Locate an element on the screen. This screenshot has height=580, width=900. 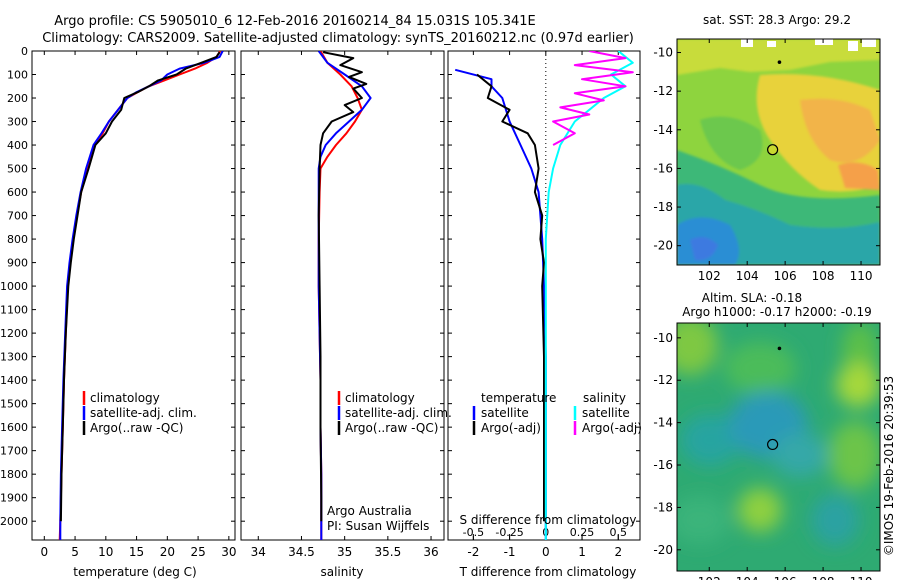
legend-label-t-satellite: satellite is located at coordinates (505, 413).